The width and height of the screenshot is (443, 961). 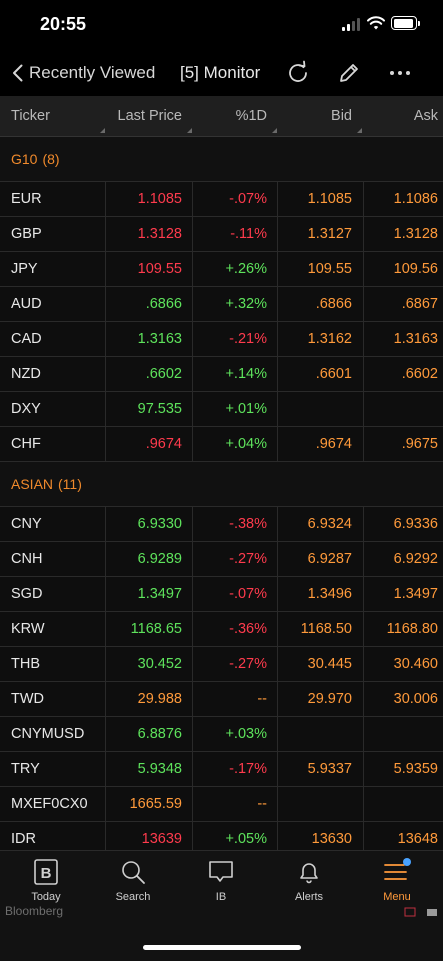 I want to click on back-button: Recently Viewed, so click(x=83, y=73).